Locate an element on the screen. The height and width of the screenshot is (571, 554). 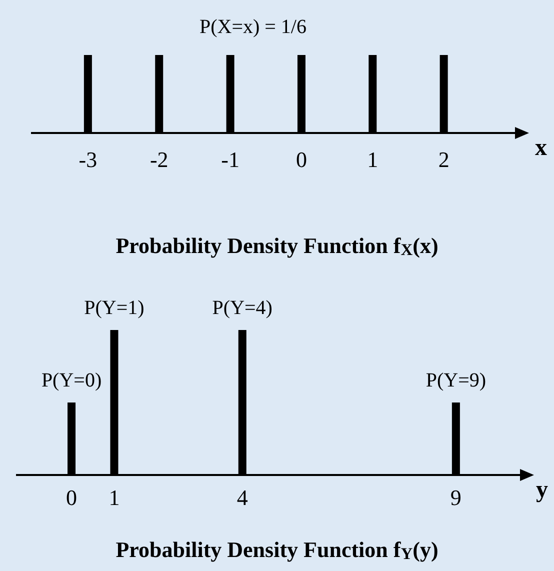
x-tick-label: -2 is located at coordinates (159, 159).